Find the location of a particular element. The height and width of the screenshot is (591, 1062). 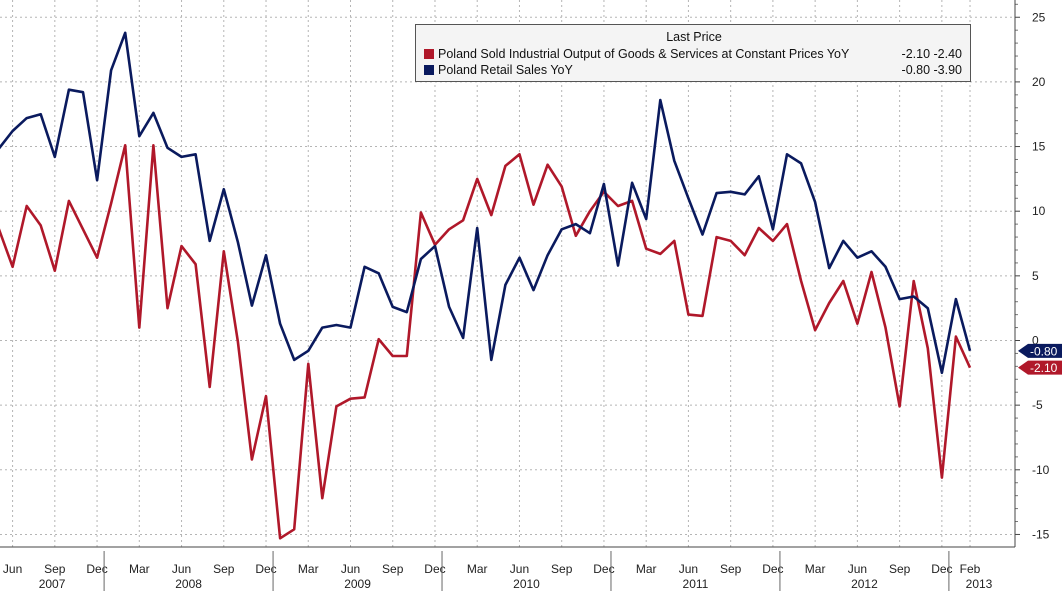

legend-swatch-blue is located at coordinates (429, 70).